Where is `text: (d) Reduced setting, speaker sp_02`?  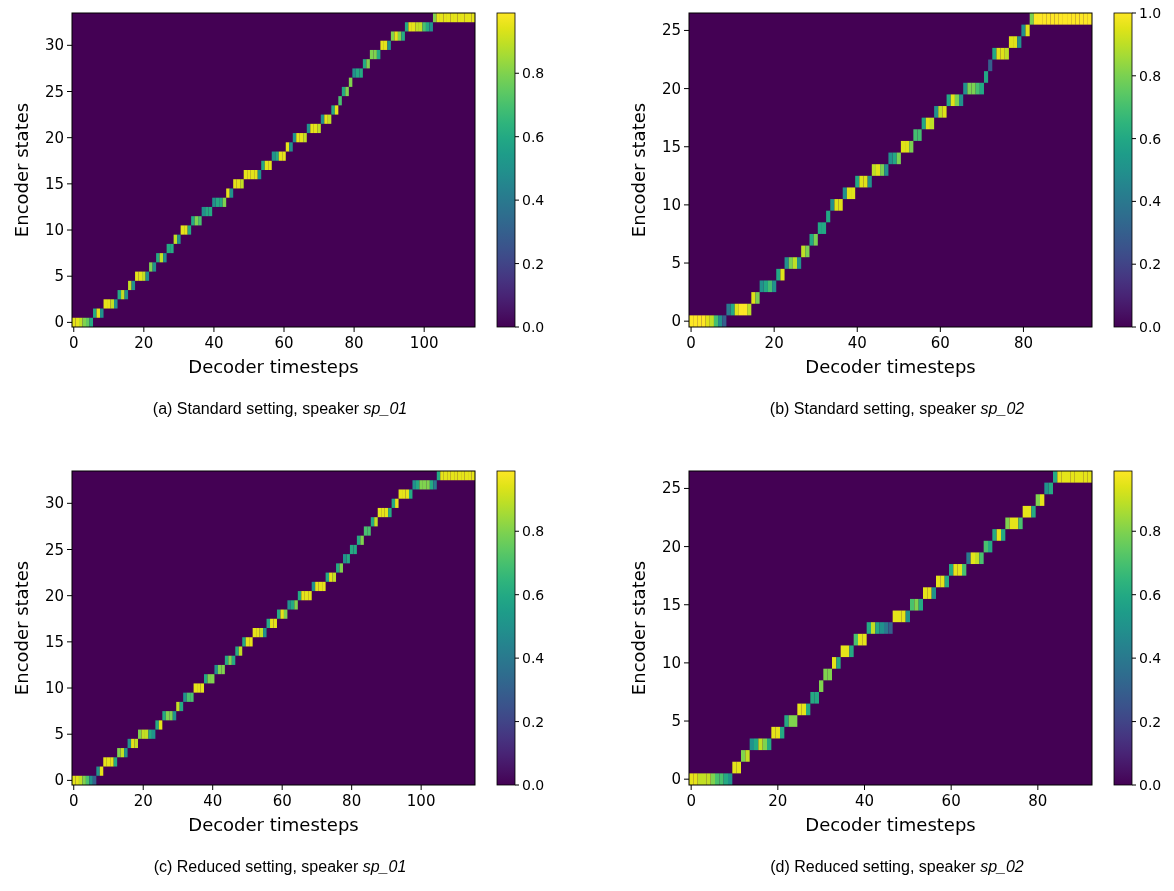 text: (d) Reduced setting, speaker sp_02 is located at coordinates (897, 866).